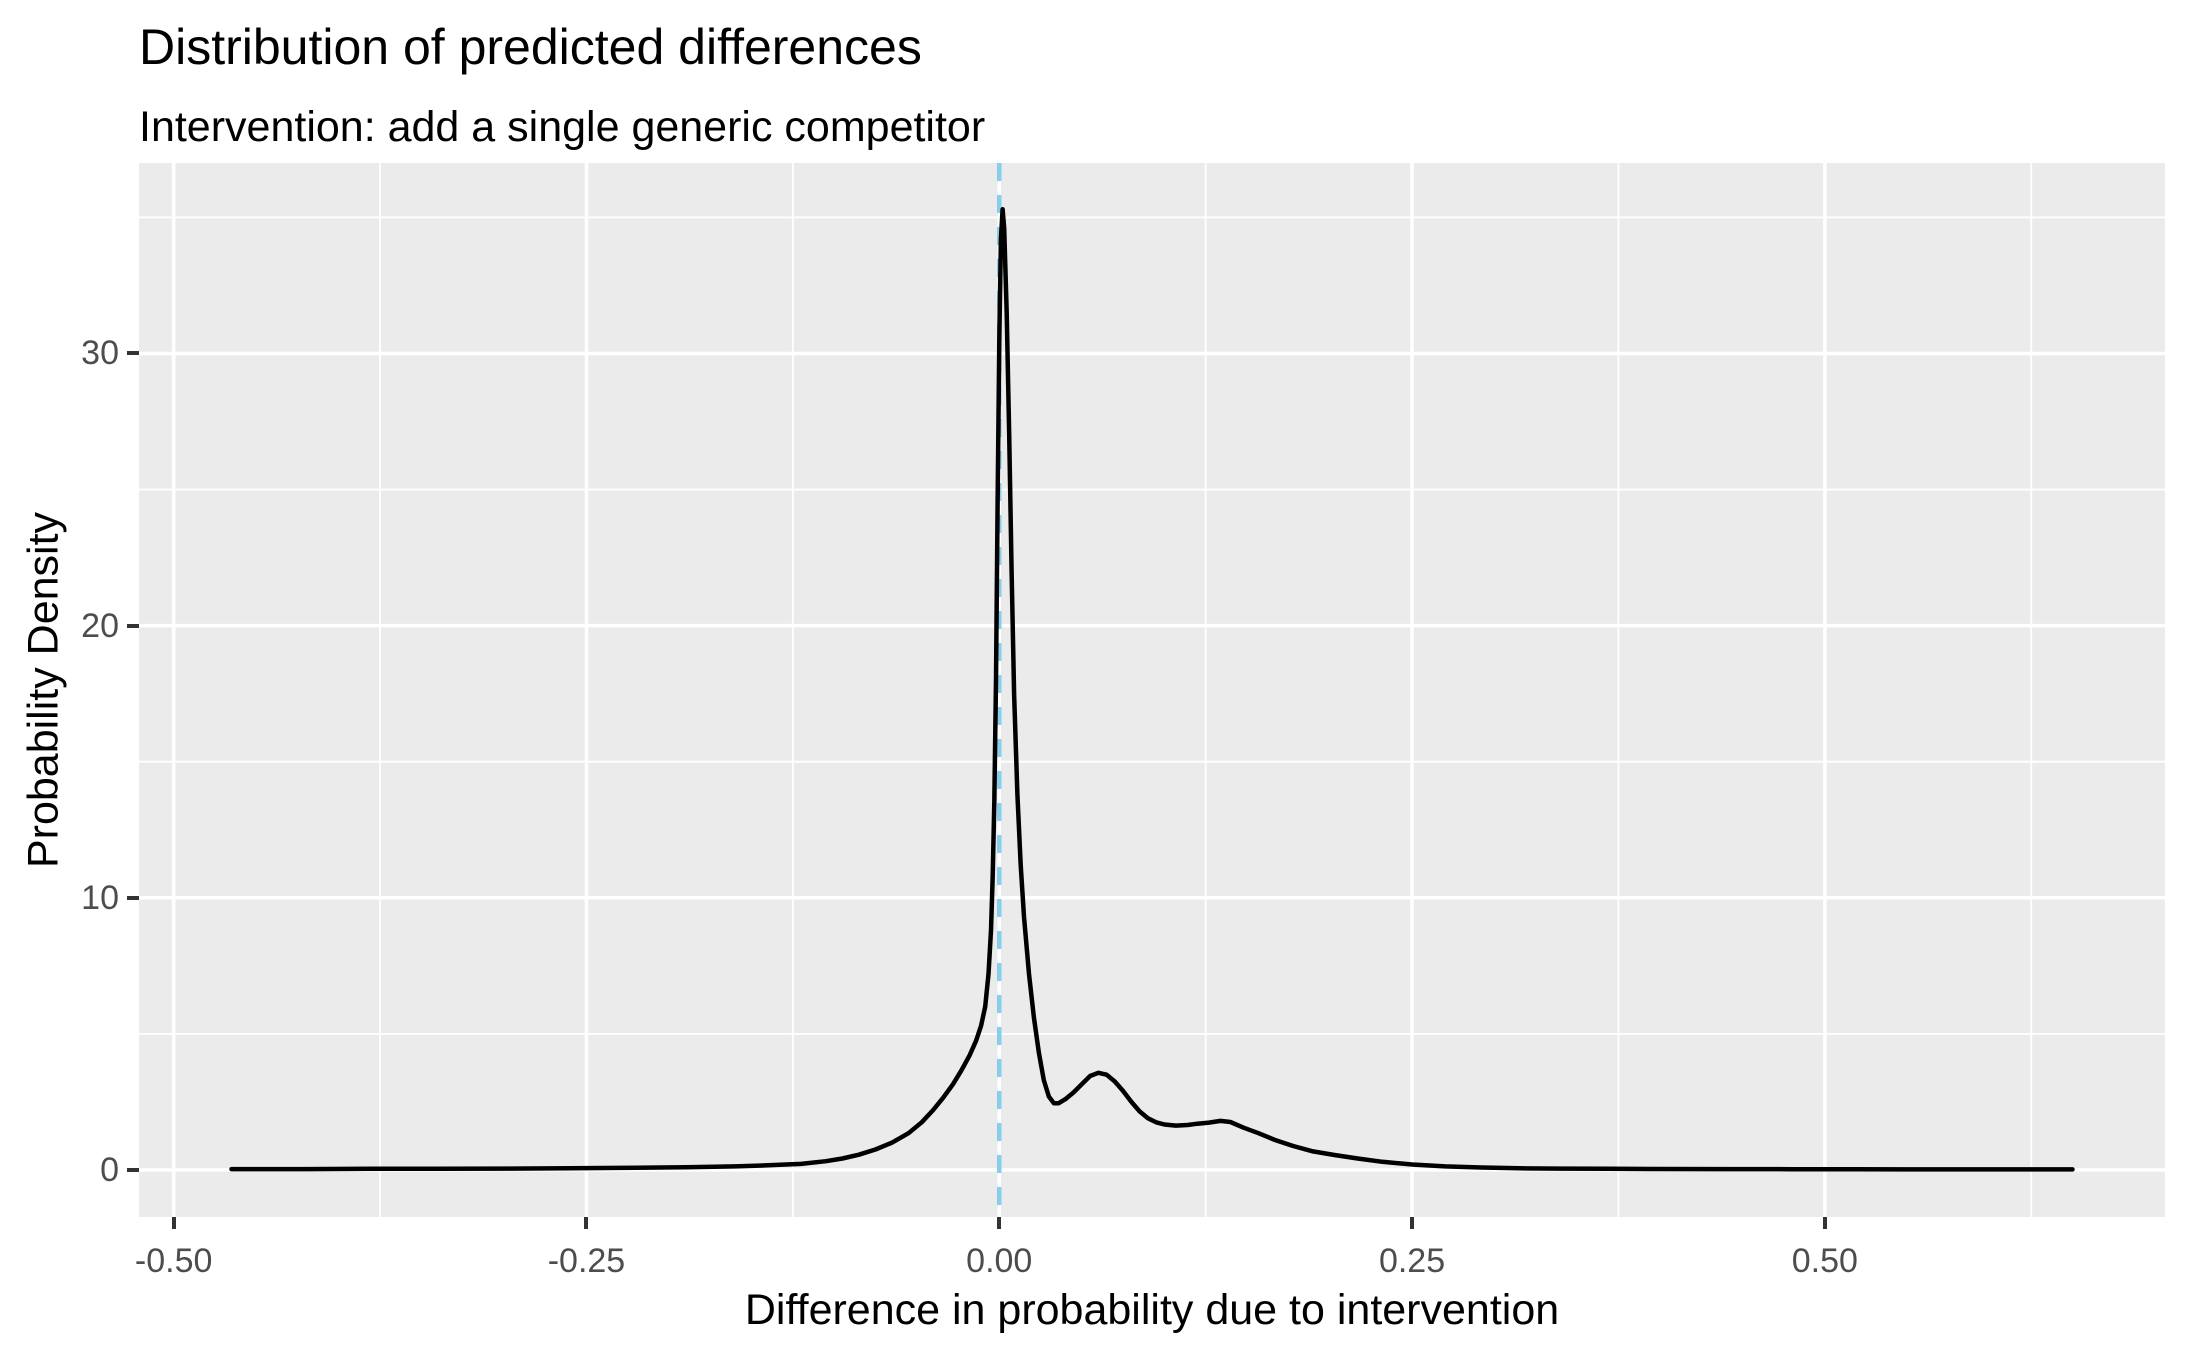  I want to click on x-axis-tick-label: 0.25, so click(1412, 1261).